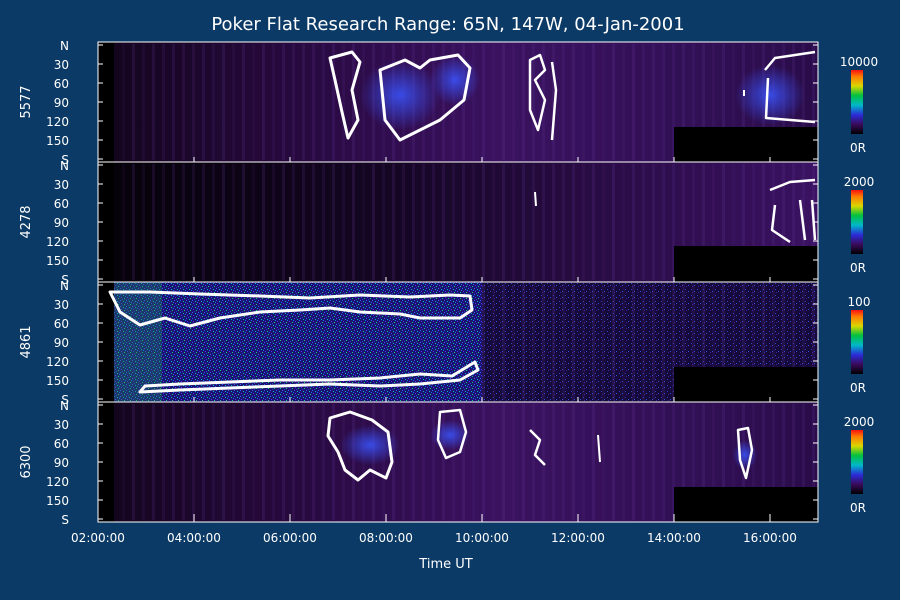 This screenshot has height=600, width=900. I want to click on panel-label: 4861, so click(26, 341).